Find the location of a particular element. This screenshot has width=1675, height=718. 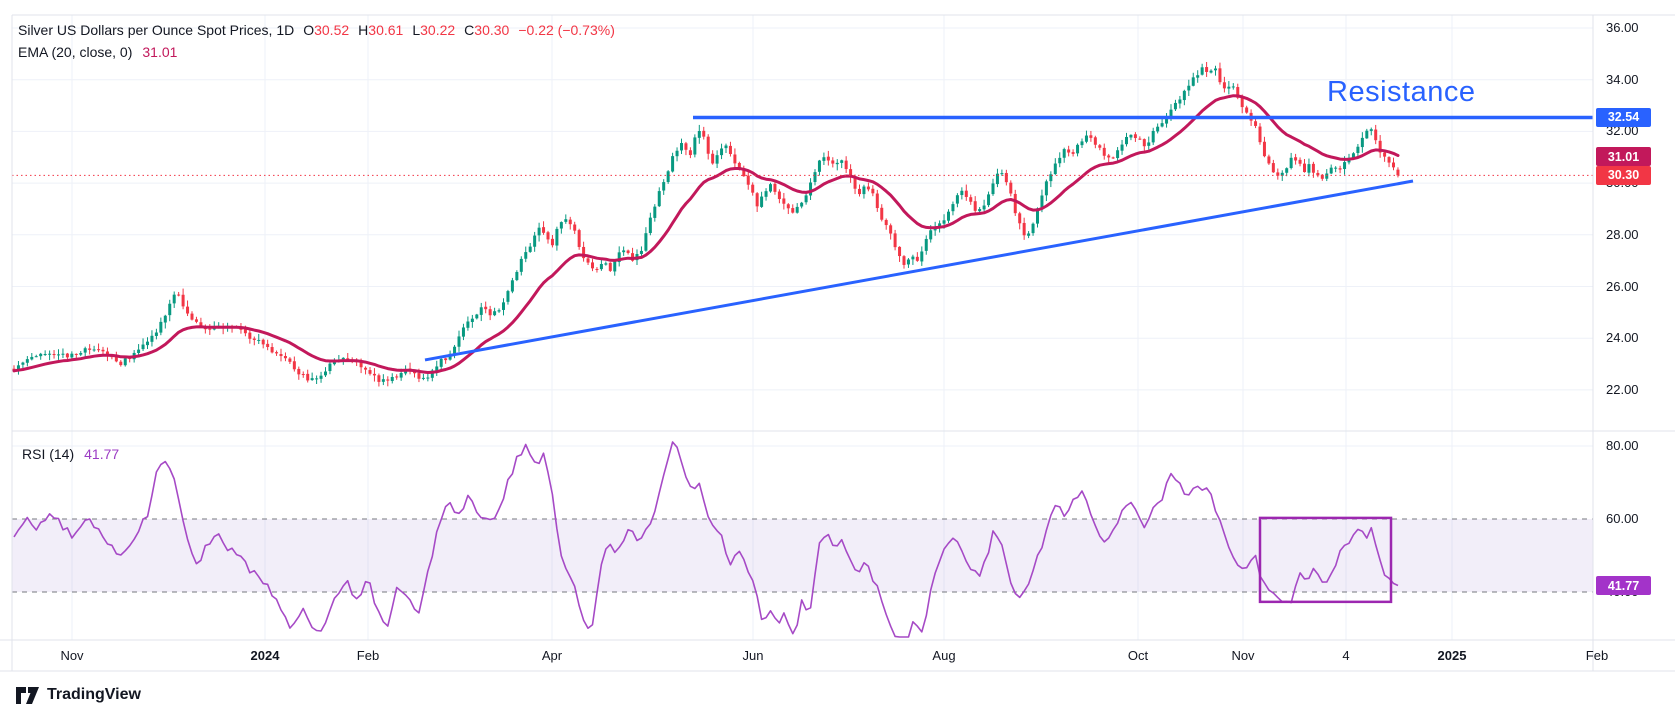

price-axis-label: 24.00 is located at coordinates (1622, 338).